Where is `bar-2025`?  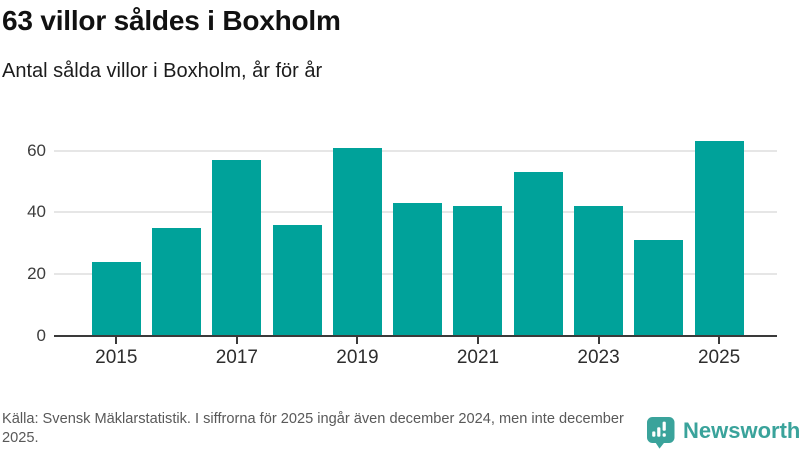 bar-2025 is located at coordinates (719, 238).